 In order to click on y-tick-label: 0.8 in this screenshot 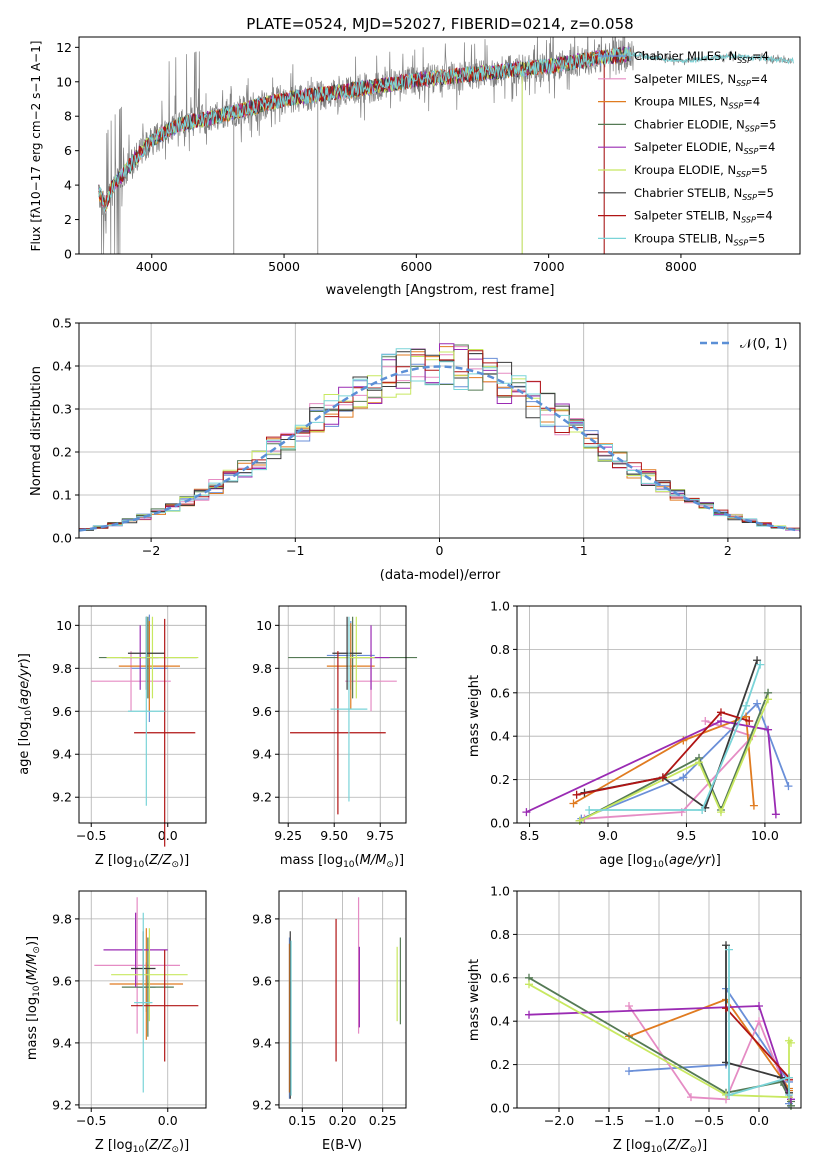, I will do `click(500, 649)`.